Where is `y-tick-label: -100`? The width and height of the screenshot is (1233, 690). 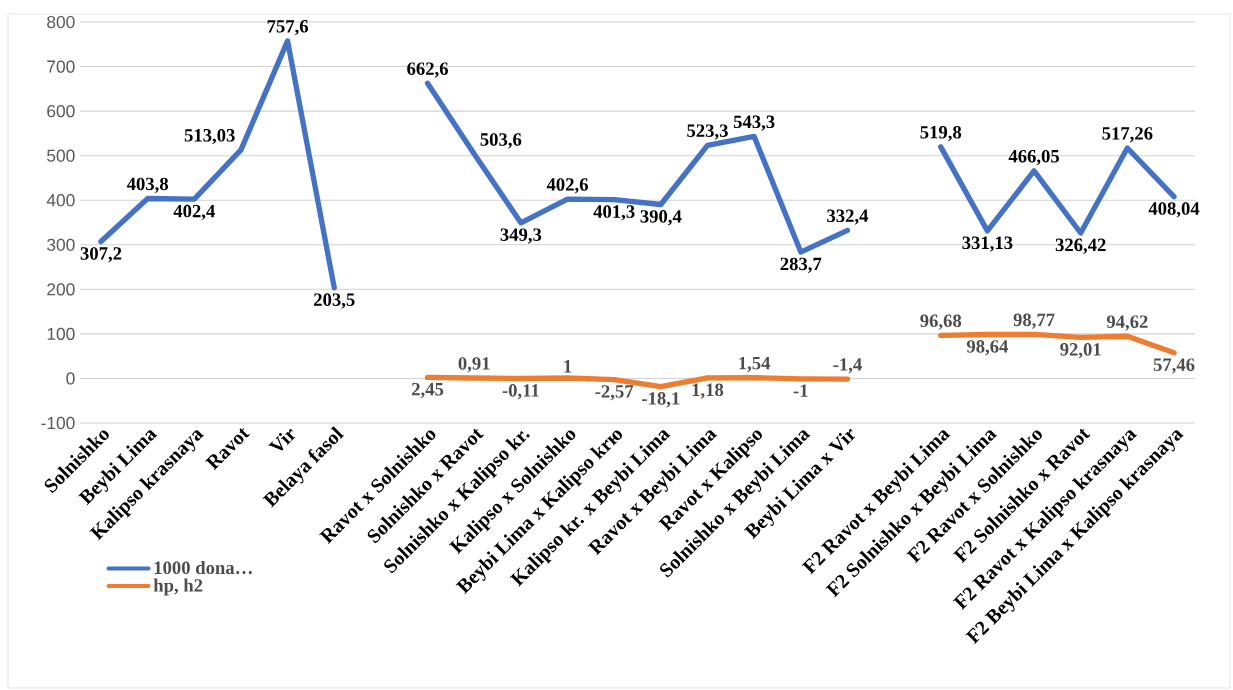
y-tick-label: -100 is located at coordinates (58, 423).